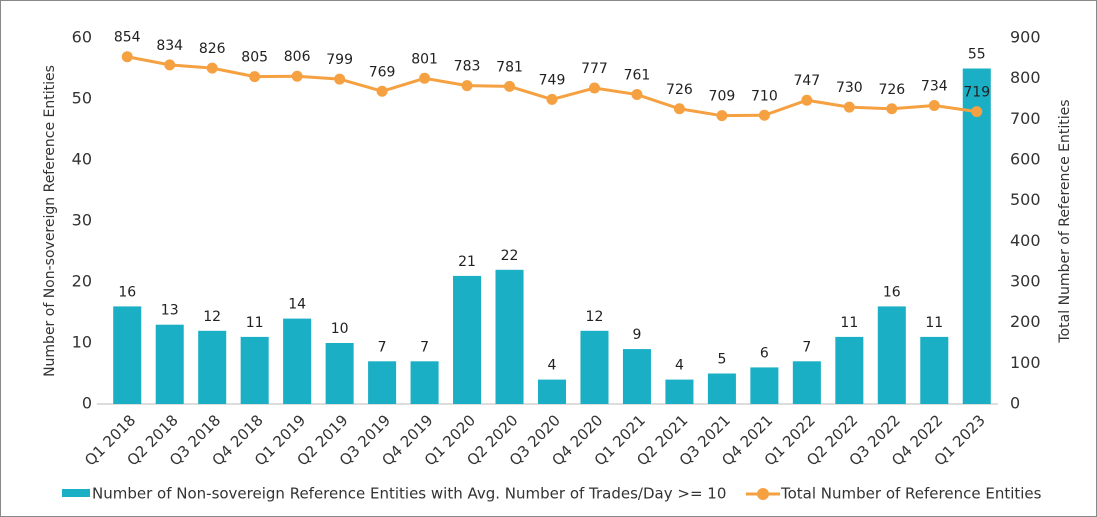 This screenshot has width=1097, height=517. What do you see at coordinates (87, 403) in the screenshot?
I see `y-tick-label: 0` at bounding box center [87, 403].